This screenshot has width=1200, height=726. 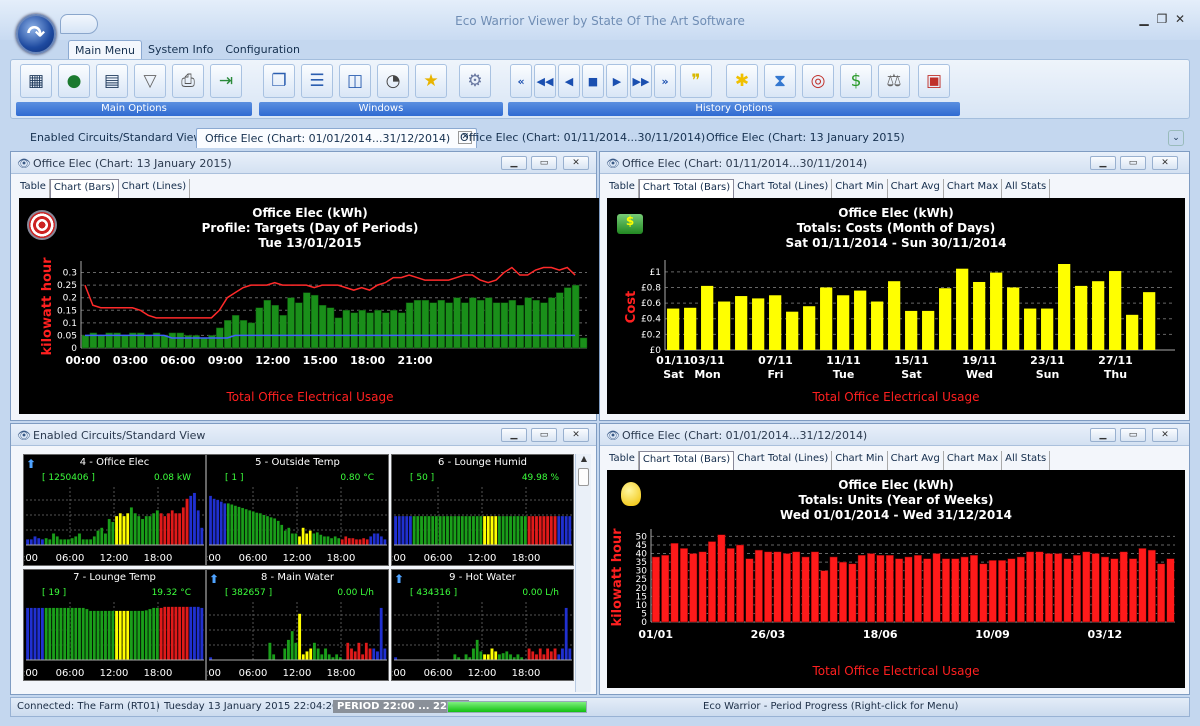 I want to click on calendar-icon: ▣, so click(x=934, y=81).